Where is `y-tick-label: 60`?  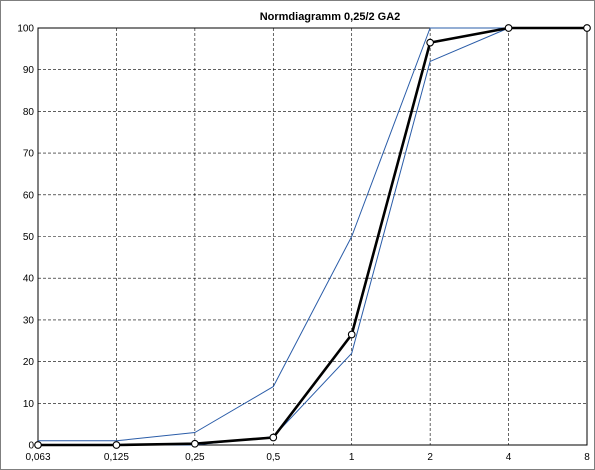
y-tick-label: 60 is located at coordinates (29, 195).